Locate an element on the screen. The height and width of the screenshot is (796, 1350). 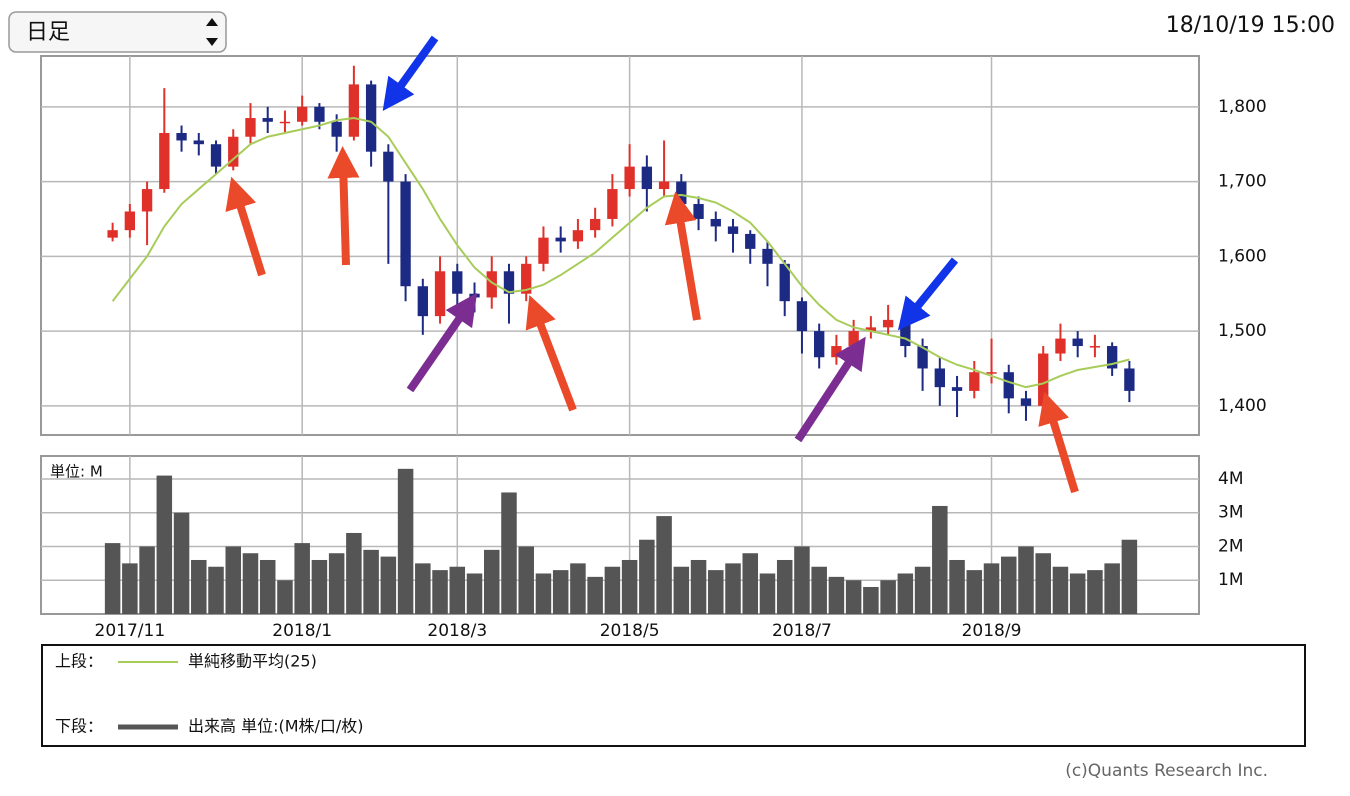
selector is located at coordinates (117, 32).